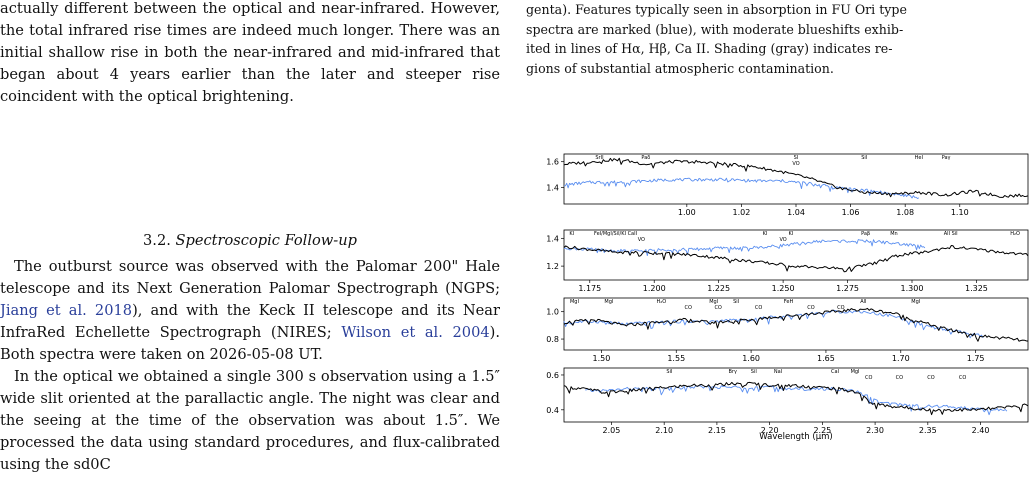 The width and height of the screenshot is (1034, 487). What do you see at coordinates (1015, 234) in the screenshot?
I see `panel-2-line-label: H₂O` at bounding box center [1015, 234].